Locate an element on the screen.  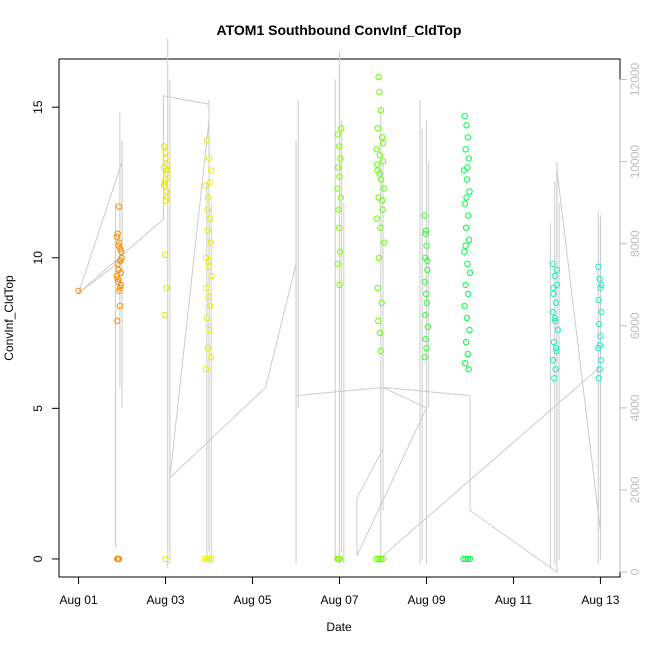
secondary-y-axis: 0 2000 4000 6000 8000 10000 12000 is located at coordinates (630, 319).